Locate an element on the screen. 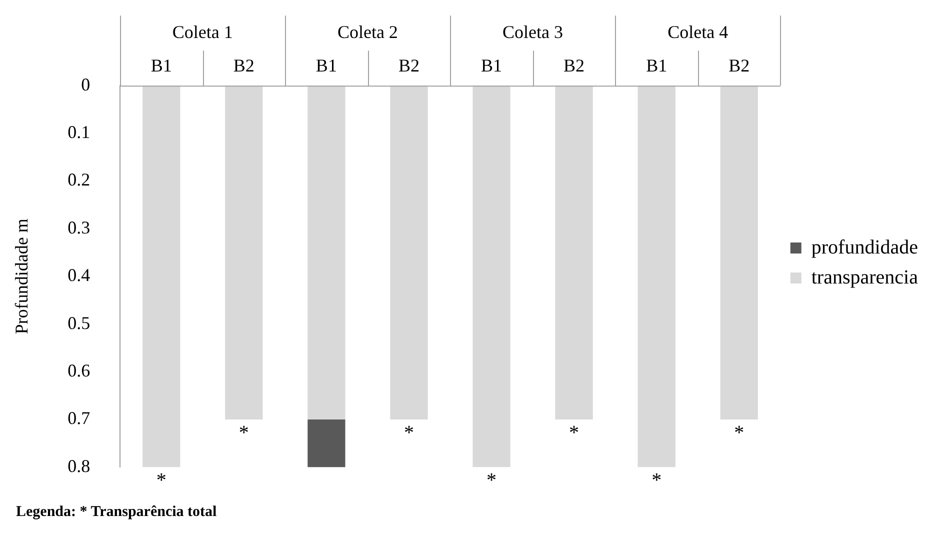 The height and width of the screenshot is (539, 936). text: Coleta 4 is located at coordinates (698, 32).